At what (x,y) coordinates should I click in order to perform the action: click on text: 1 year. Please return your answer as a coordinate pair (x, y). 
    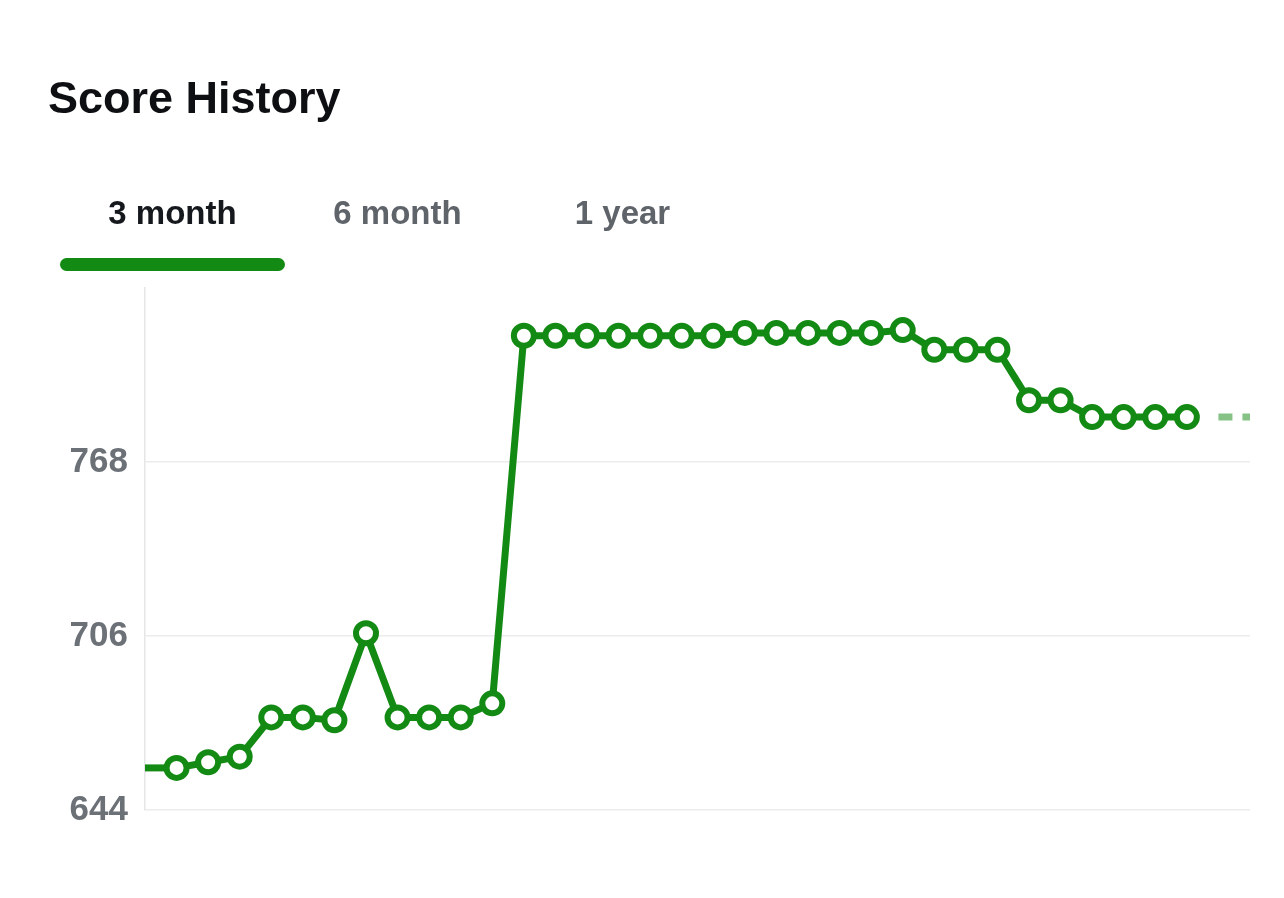
    Looking at the image, I should click on (622, 213).